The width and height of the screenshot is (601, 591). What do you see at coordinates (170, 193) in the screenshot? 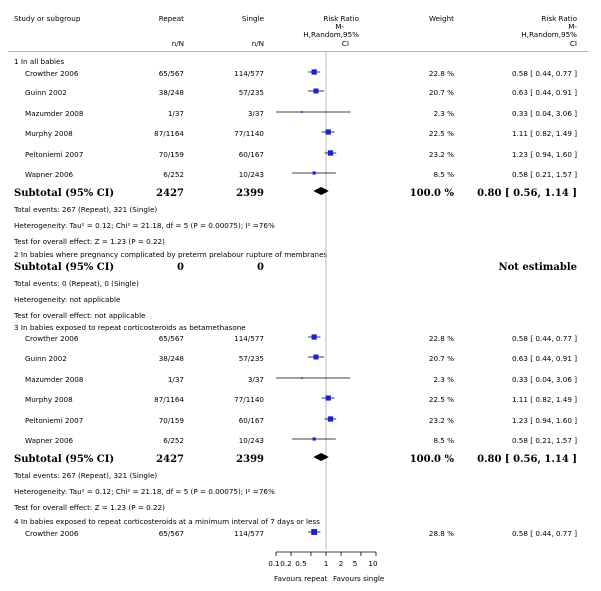
I see `subtotal-repeat: 2427` at bounding box center [170, 193].